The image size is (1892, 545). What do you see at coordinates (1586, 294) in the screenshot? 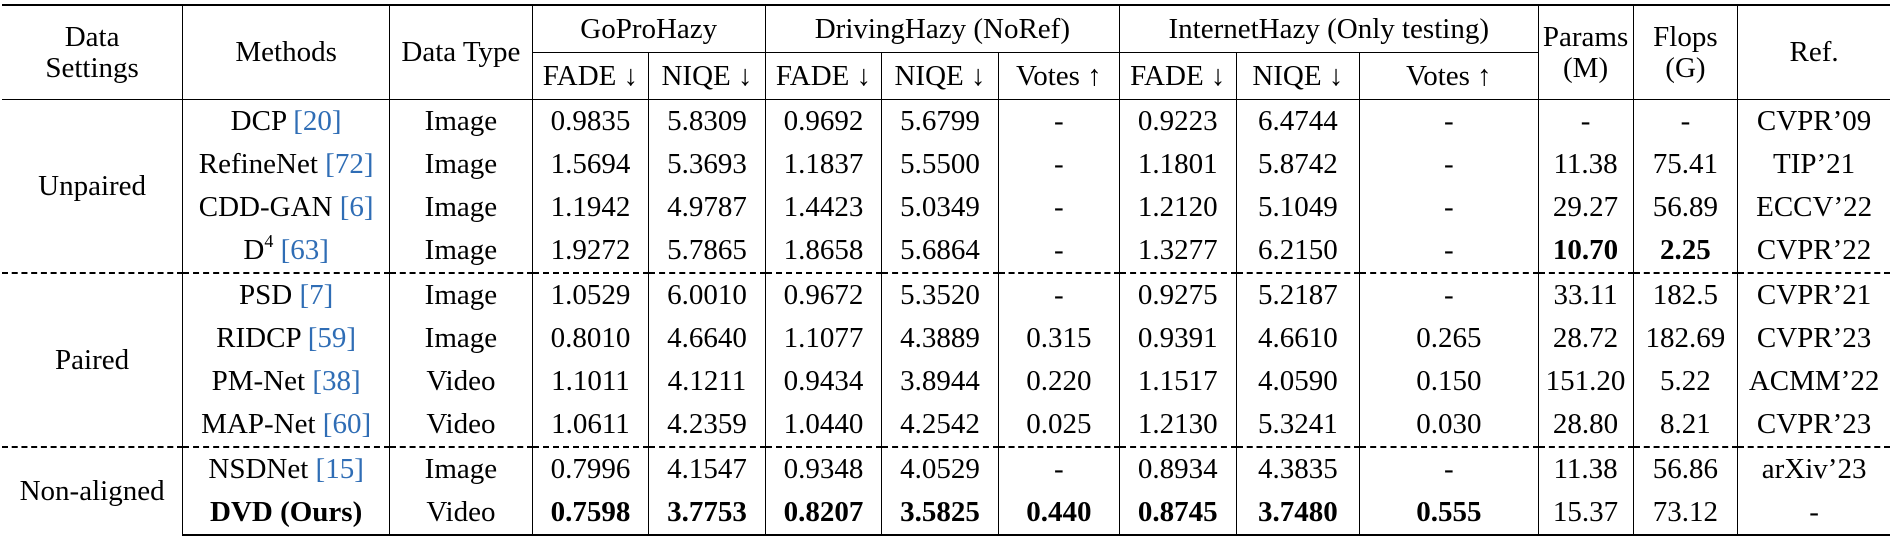
I see `cell-params: 33.11` at bounding box center [1586, 294].